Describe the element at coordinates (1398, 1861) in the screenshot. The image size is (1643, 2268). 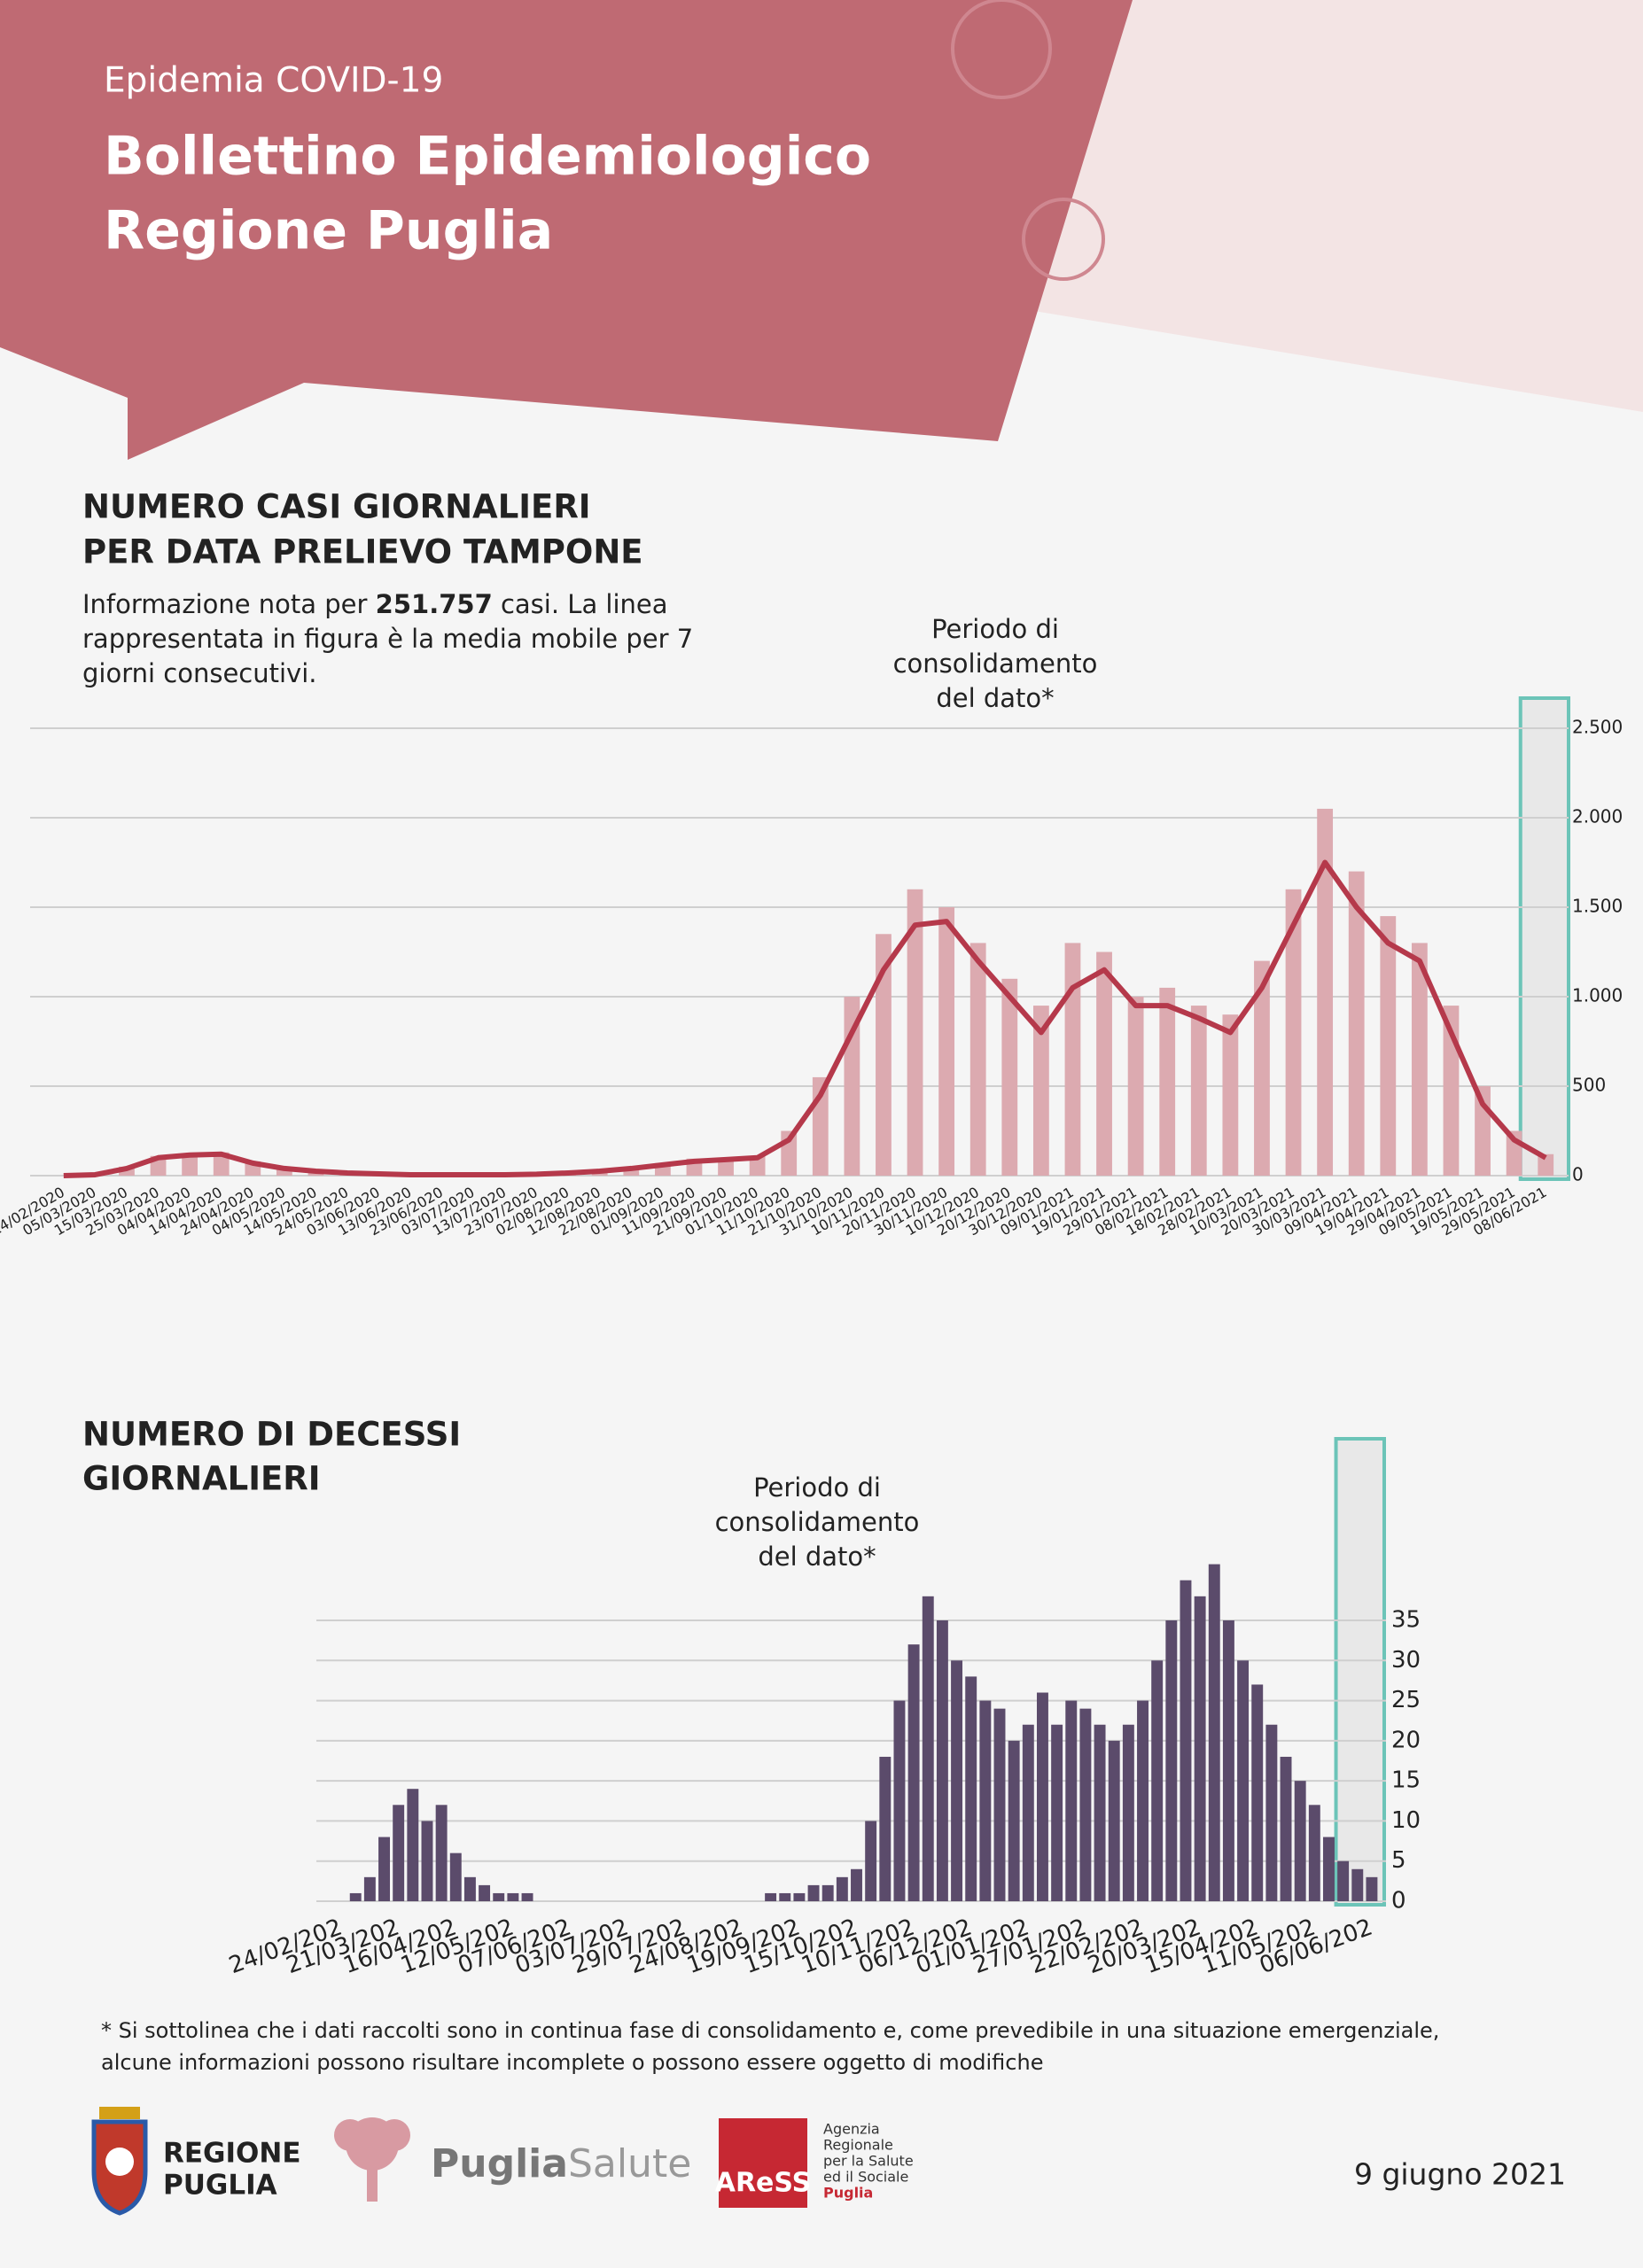
I see `y-tick-label: 5` at that location.